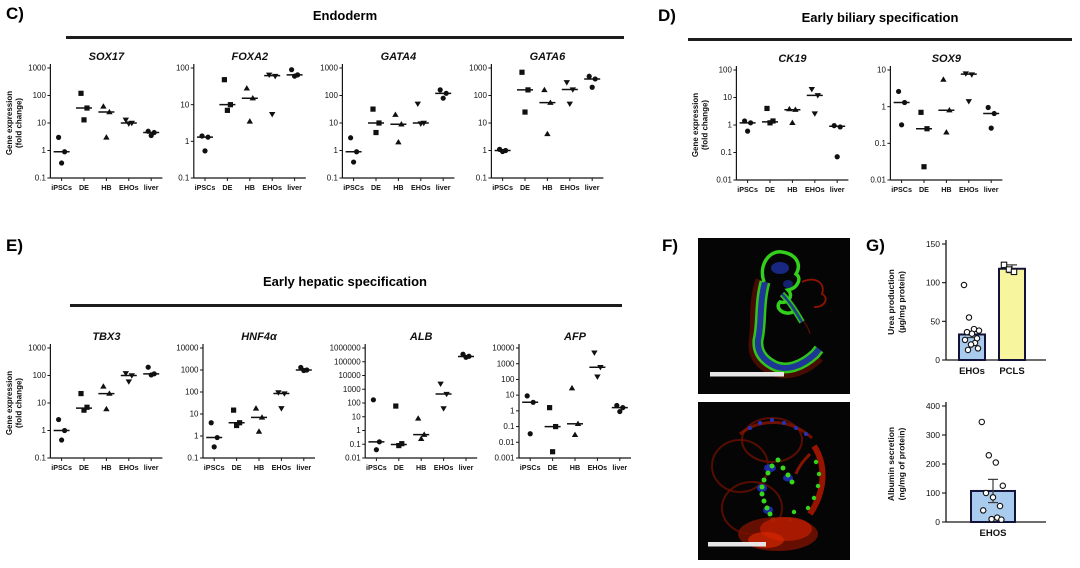  Describe the element at coordinates (260, 337) in the screenshot. I see `plot-title: HNF4α` at that location.